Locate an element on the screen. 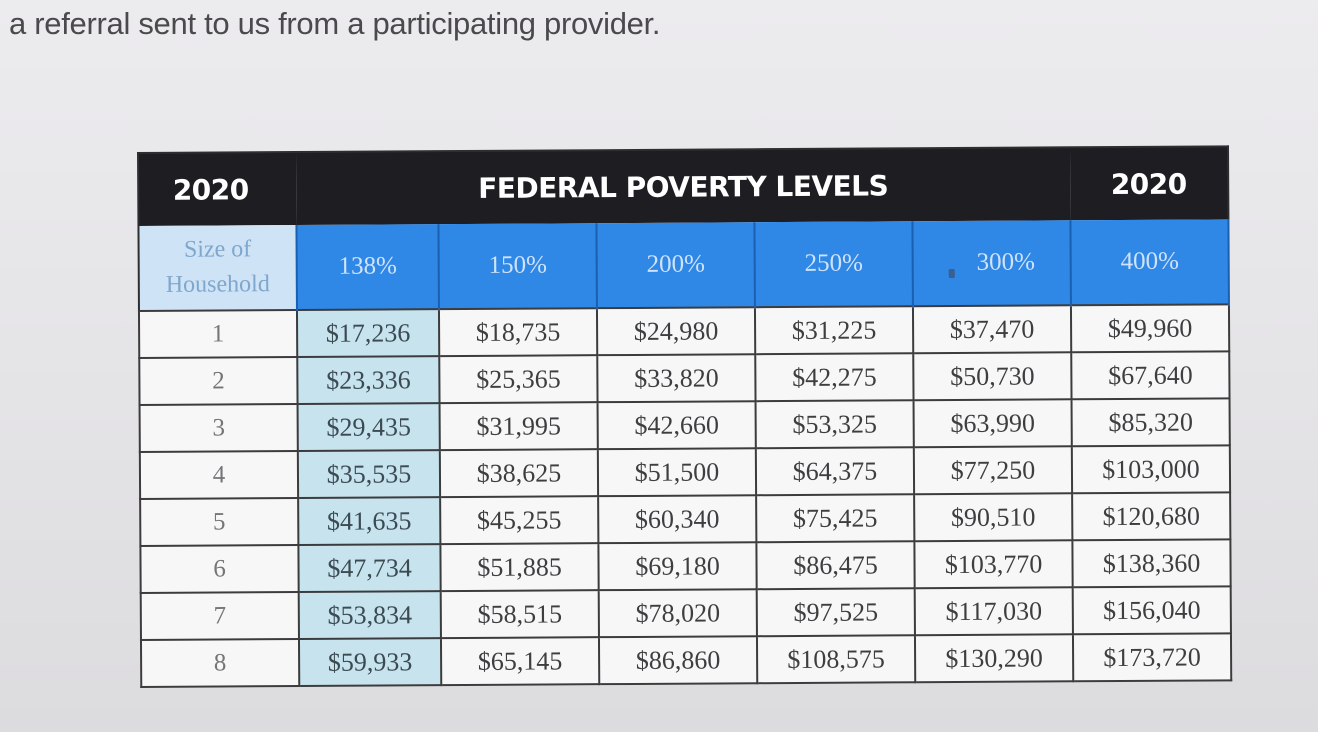  household-size-cell: 5 is located at coordinates (219, 522).